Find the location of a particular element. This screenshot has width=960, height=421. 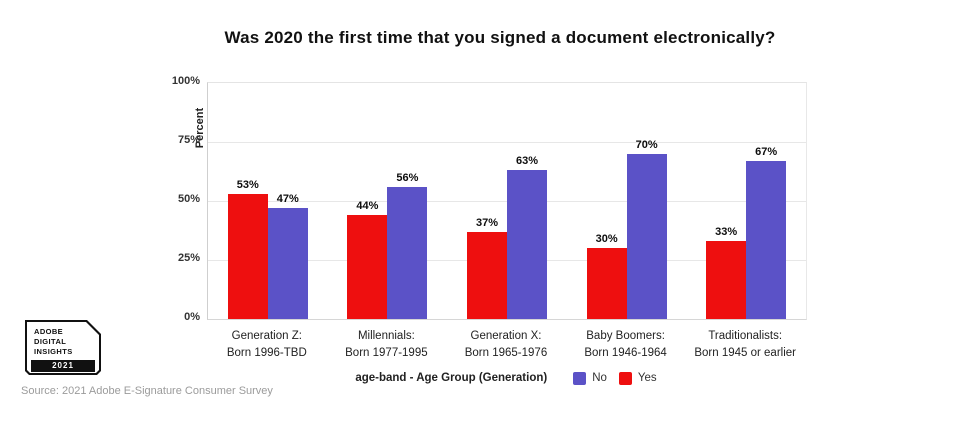

bar-pair: 30% 70% is located at coordinates (626, 229).